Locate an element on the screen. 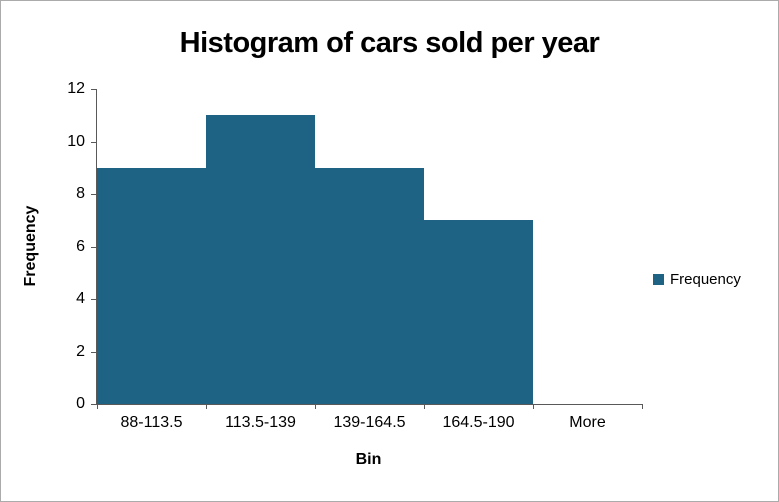  y-tick-label: 12 is located at coordinates (76, 88).